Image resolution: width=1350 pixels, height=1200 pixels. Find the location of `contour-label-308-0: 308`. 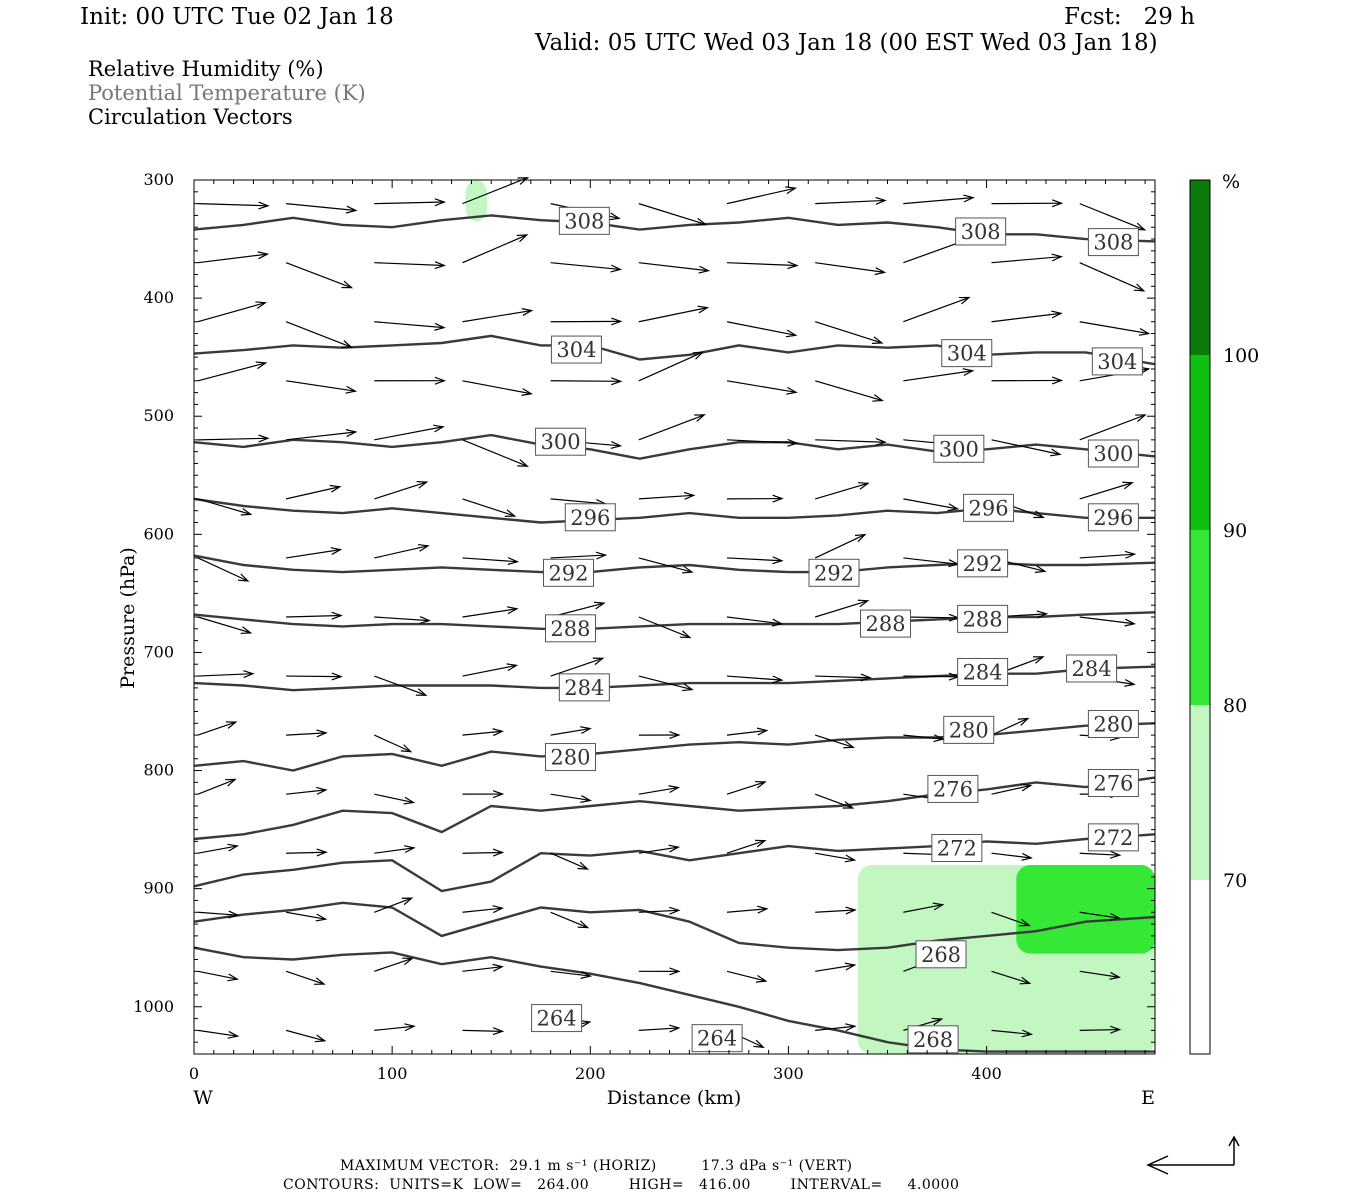

contour-label-308-0: 308 is located at coordinates (584, 221).